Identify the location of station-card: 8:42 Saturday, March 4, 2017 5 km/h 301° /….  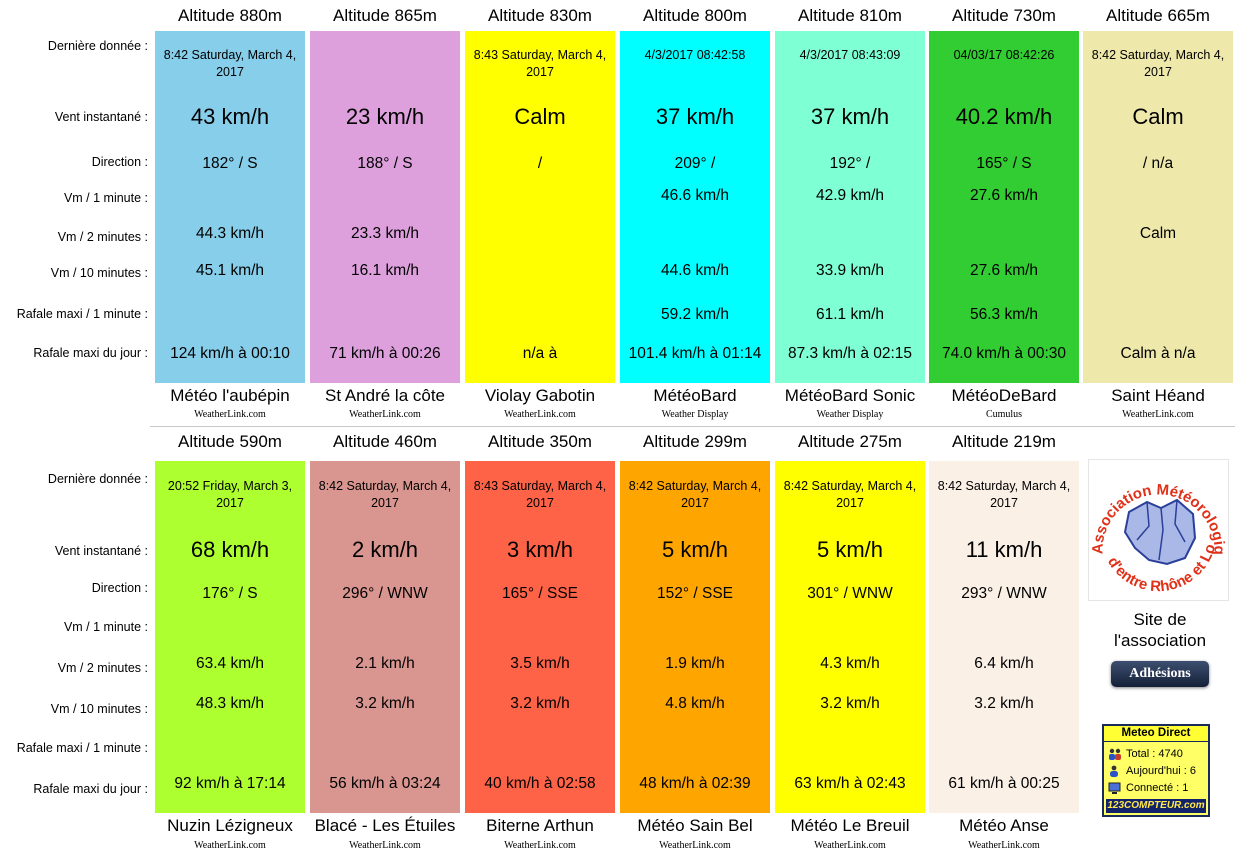
(850, 637).